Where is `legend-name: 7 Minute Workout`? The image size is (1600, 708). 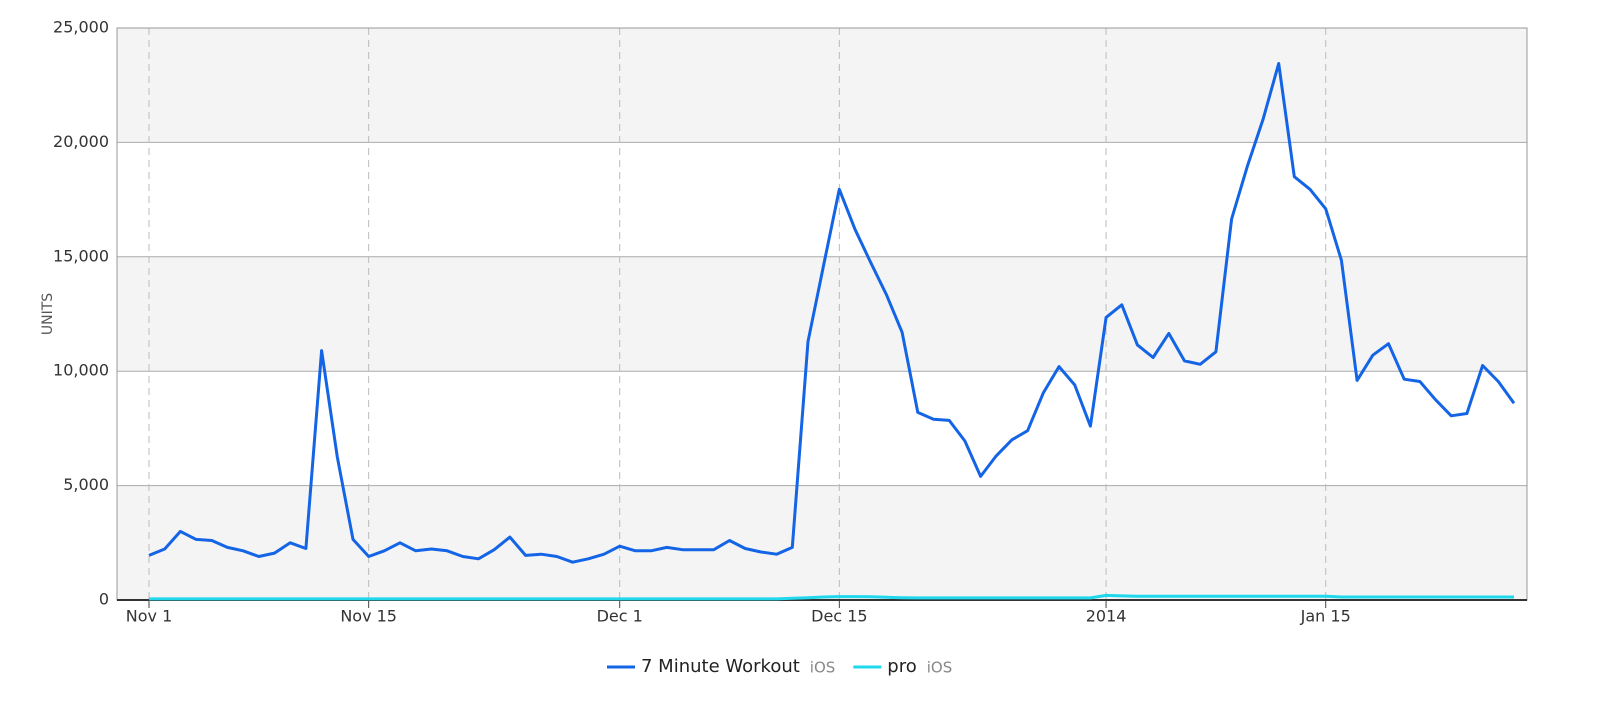
legend-name: 7 Minute Workout is located at coordinates (720, 666).